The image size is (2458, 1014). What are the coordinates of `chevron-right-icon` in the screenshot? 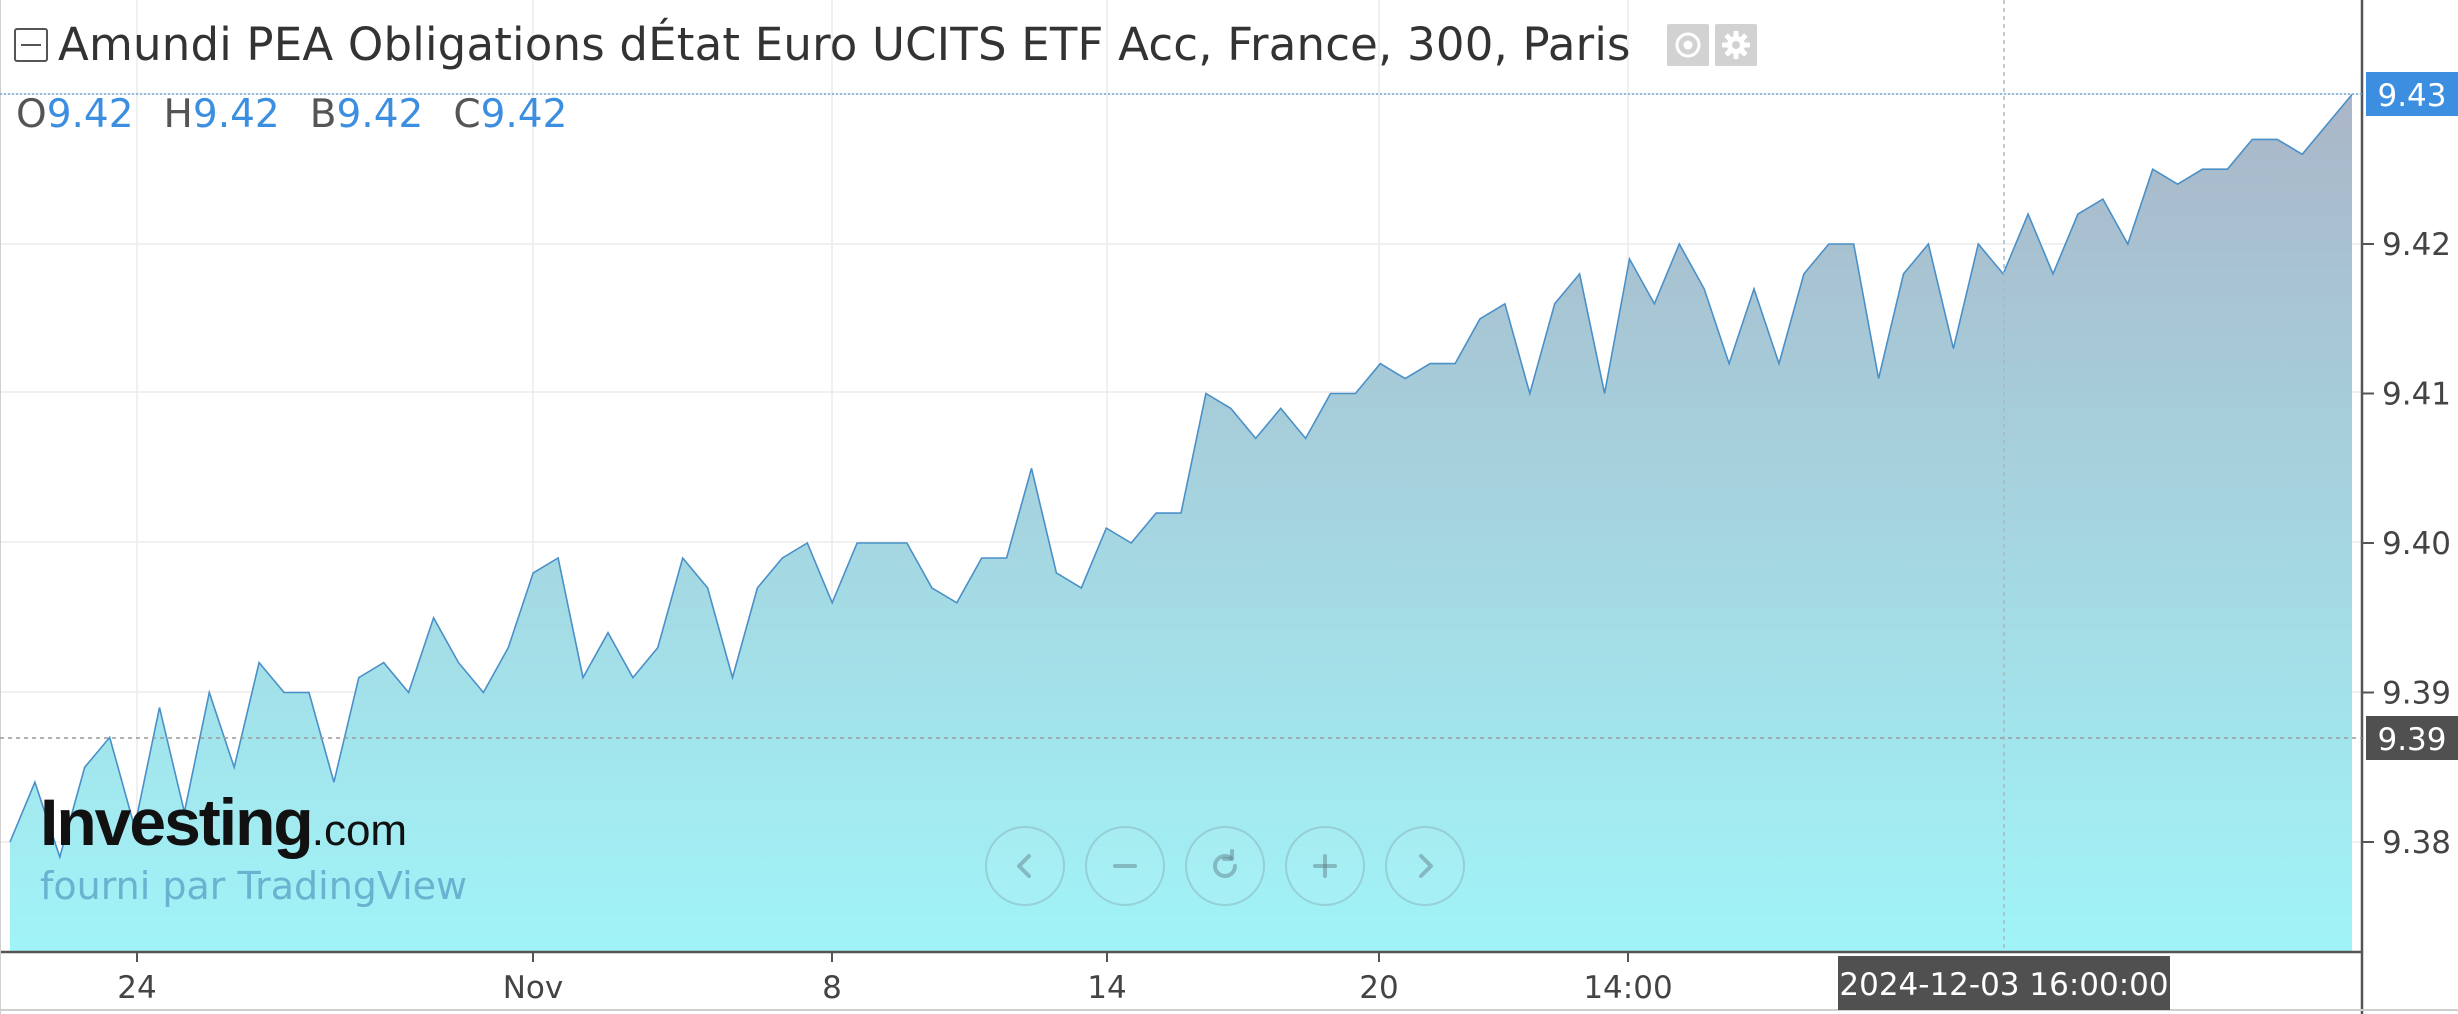 It's located at (1425, 866).